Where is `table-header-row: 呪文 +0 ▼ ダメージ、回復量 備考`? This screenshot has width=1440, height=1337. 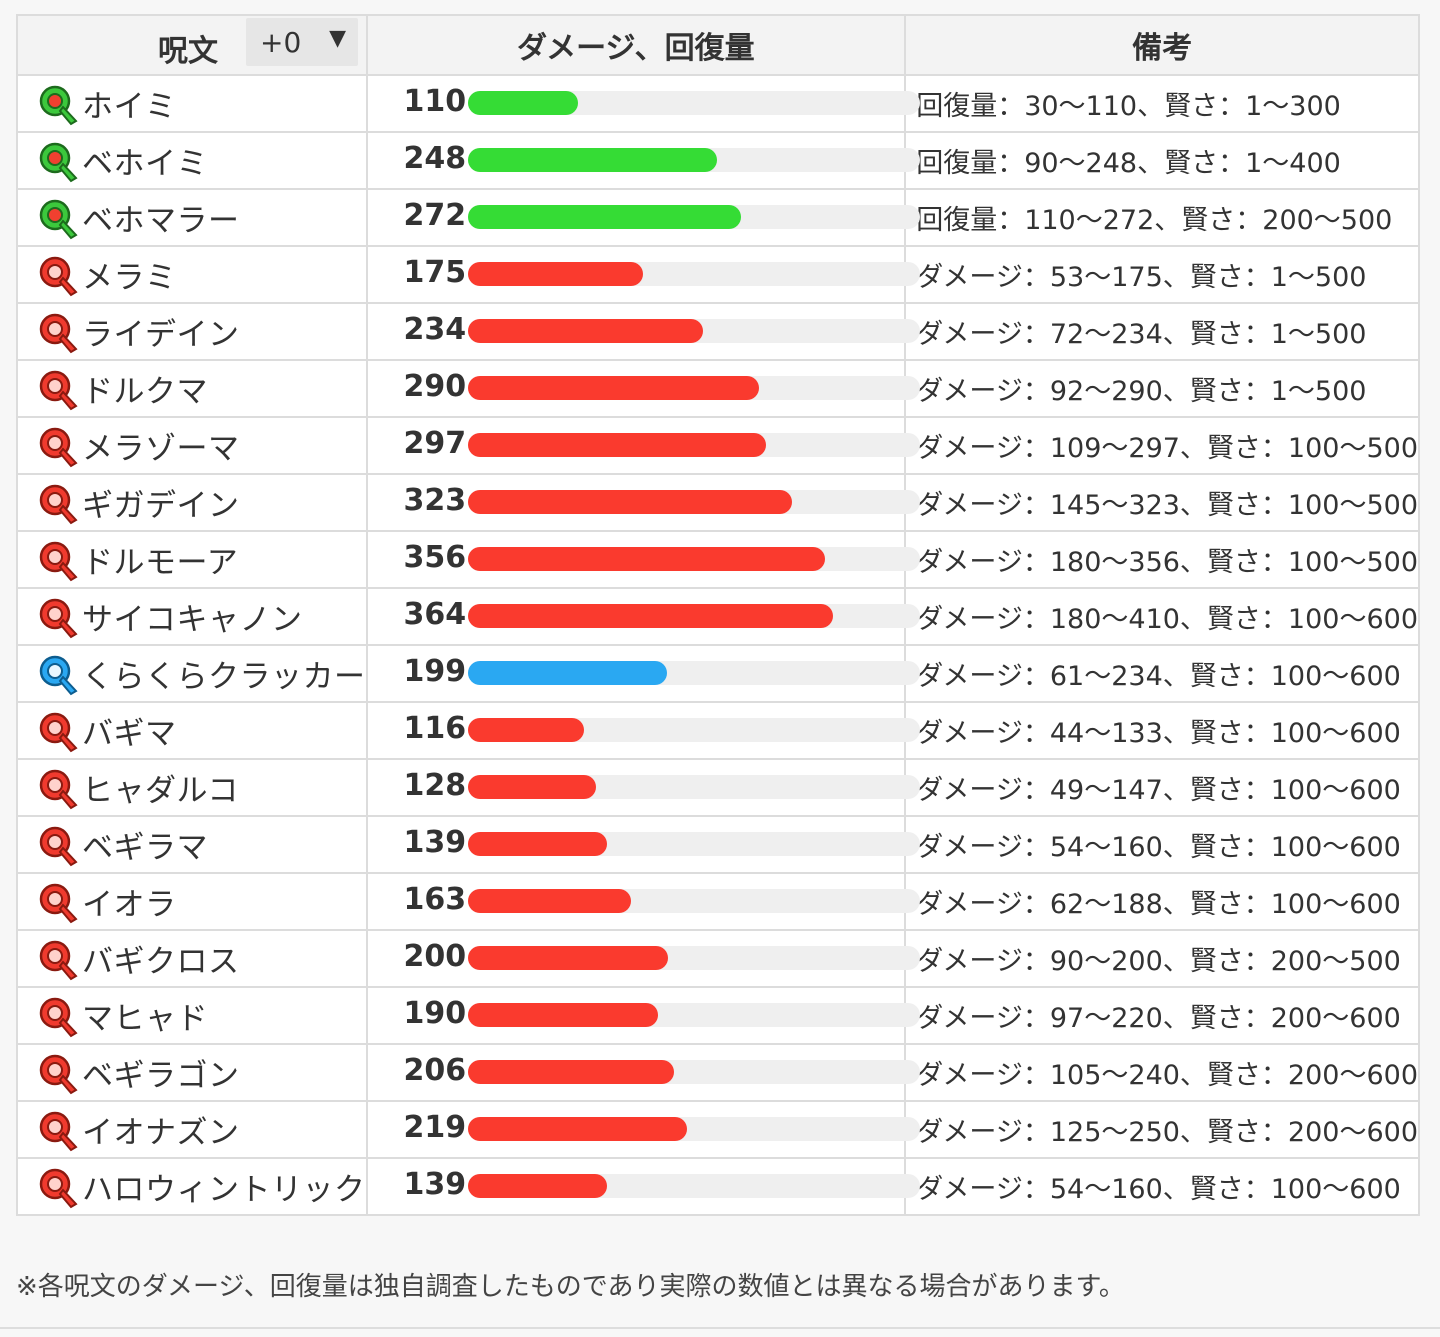
table-header-row: 呪文 +0 ▼ ダメージ、回復量 備考 is located at coordinates (718, 45).